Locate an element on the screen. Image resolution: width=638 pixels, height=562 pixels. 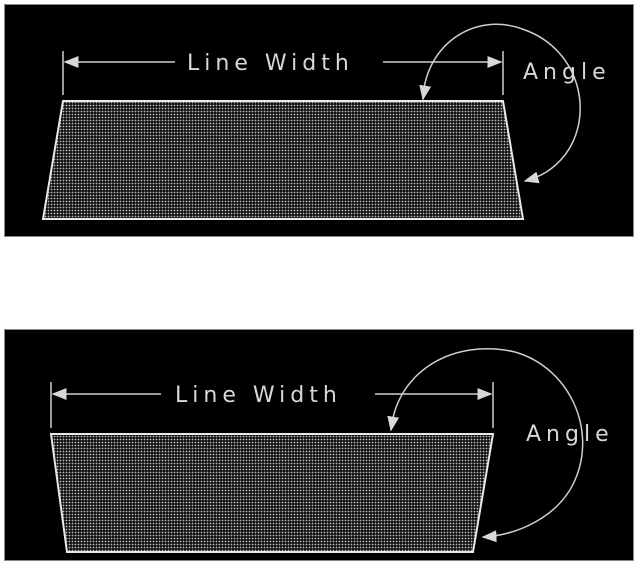
line-cross-section is located at coordinates (272, 493).